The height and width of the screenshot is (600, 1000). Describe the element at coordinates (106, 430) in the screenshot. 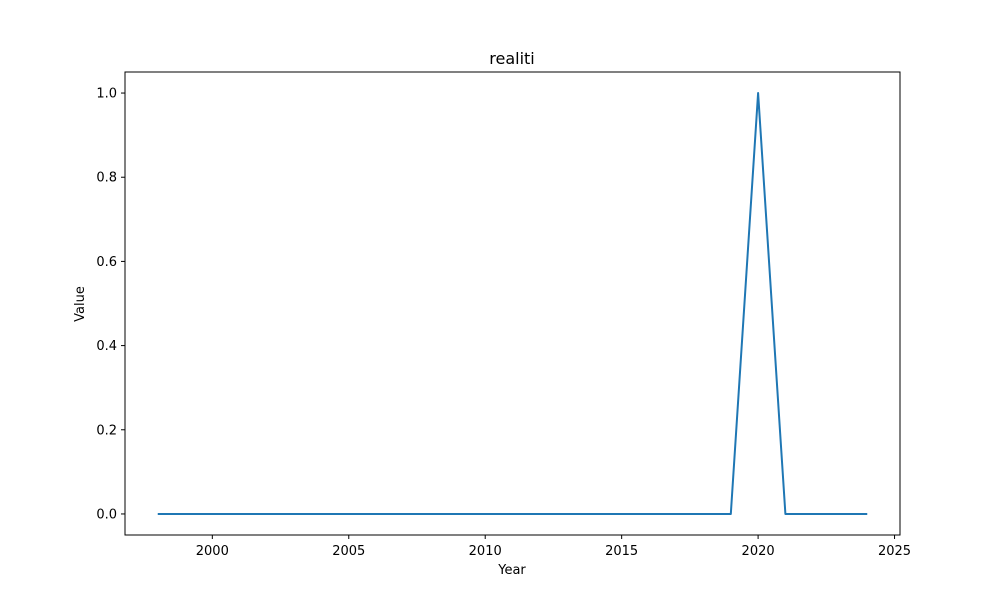

I see `y-tick-label: 0.2` at that location.